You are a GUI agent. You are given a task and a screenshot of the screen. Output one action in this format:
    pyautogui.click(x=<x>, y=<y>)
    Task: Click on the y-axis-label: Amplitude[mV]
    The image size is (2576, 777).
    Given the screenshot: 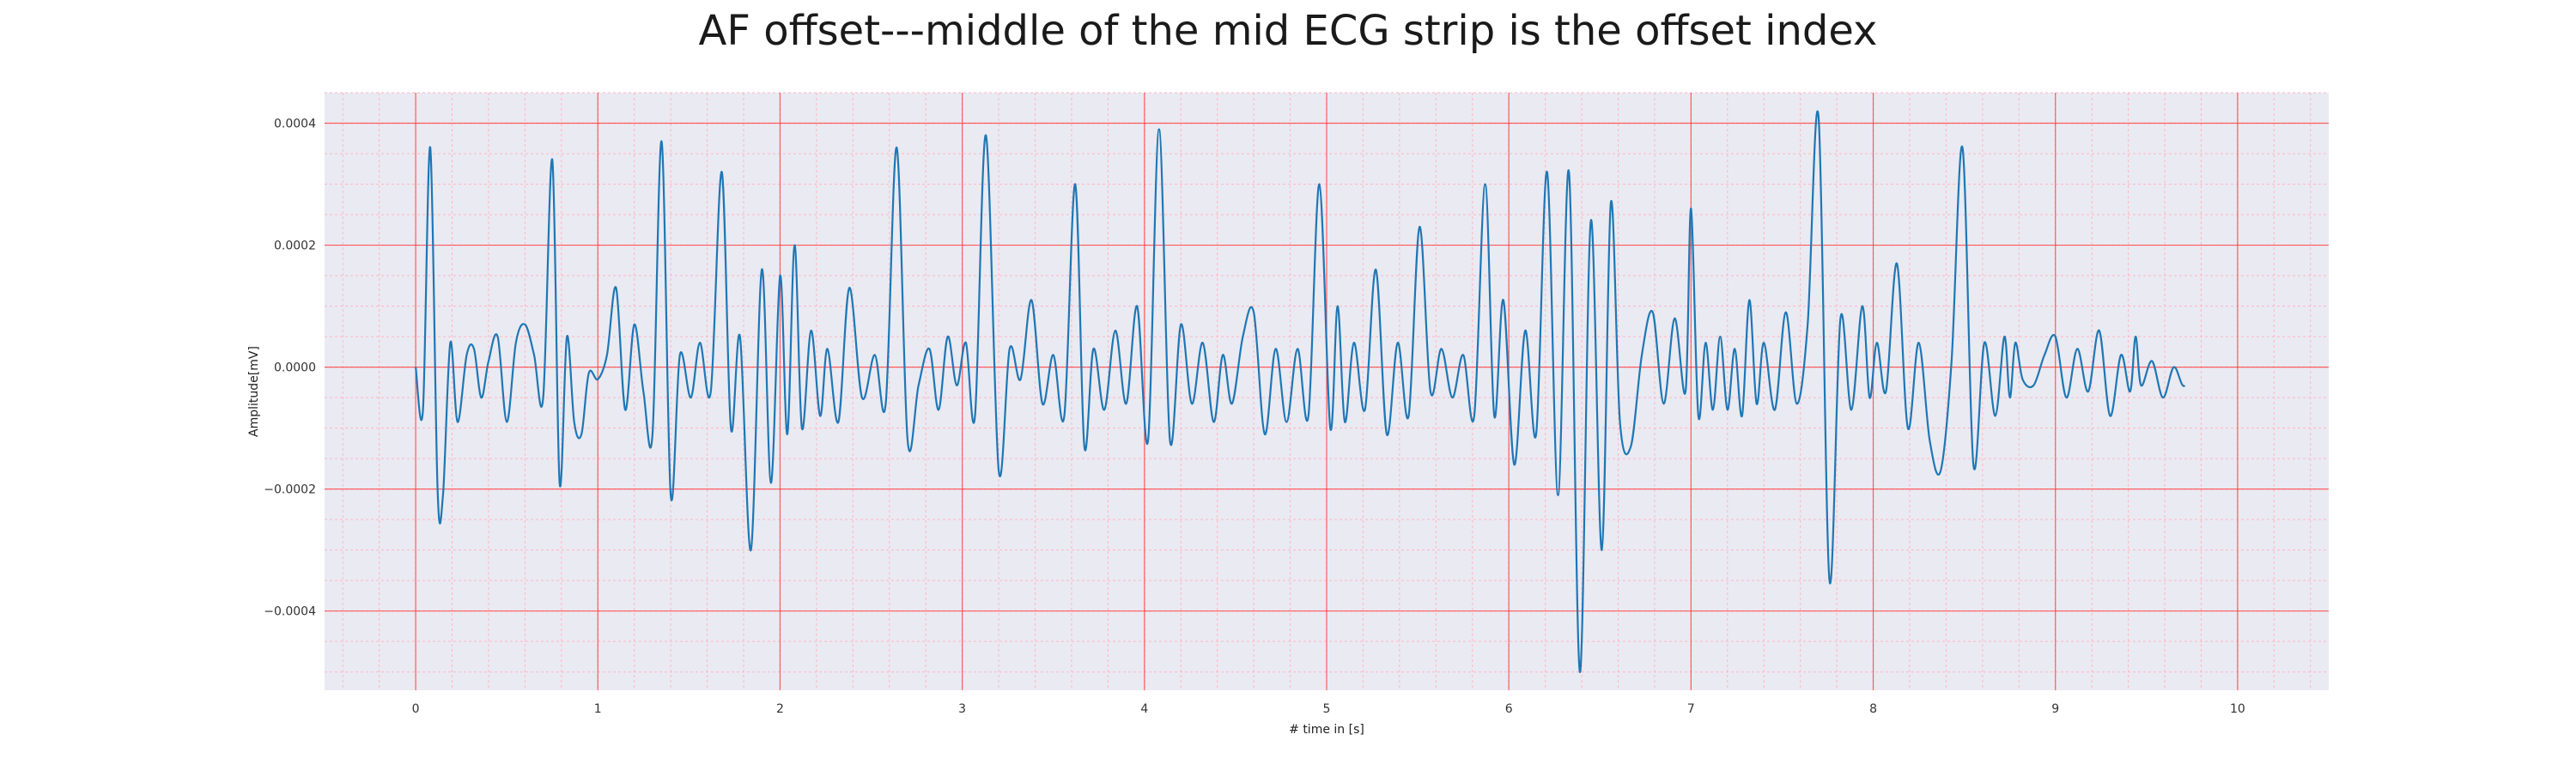 What is the action you would take?
    pyautogui.click(x=254, y=391)
    